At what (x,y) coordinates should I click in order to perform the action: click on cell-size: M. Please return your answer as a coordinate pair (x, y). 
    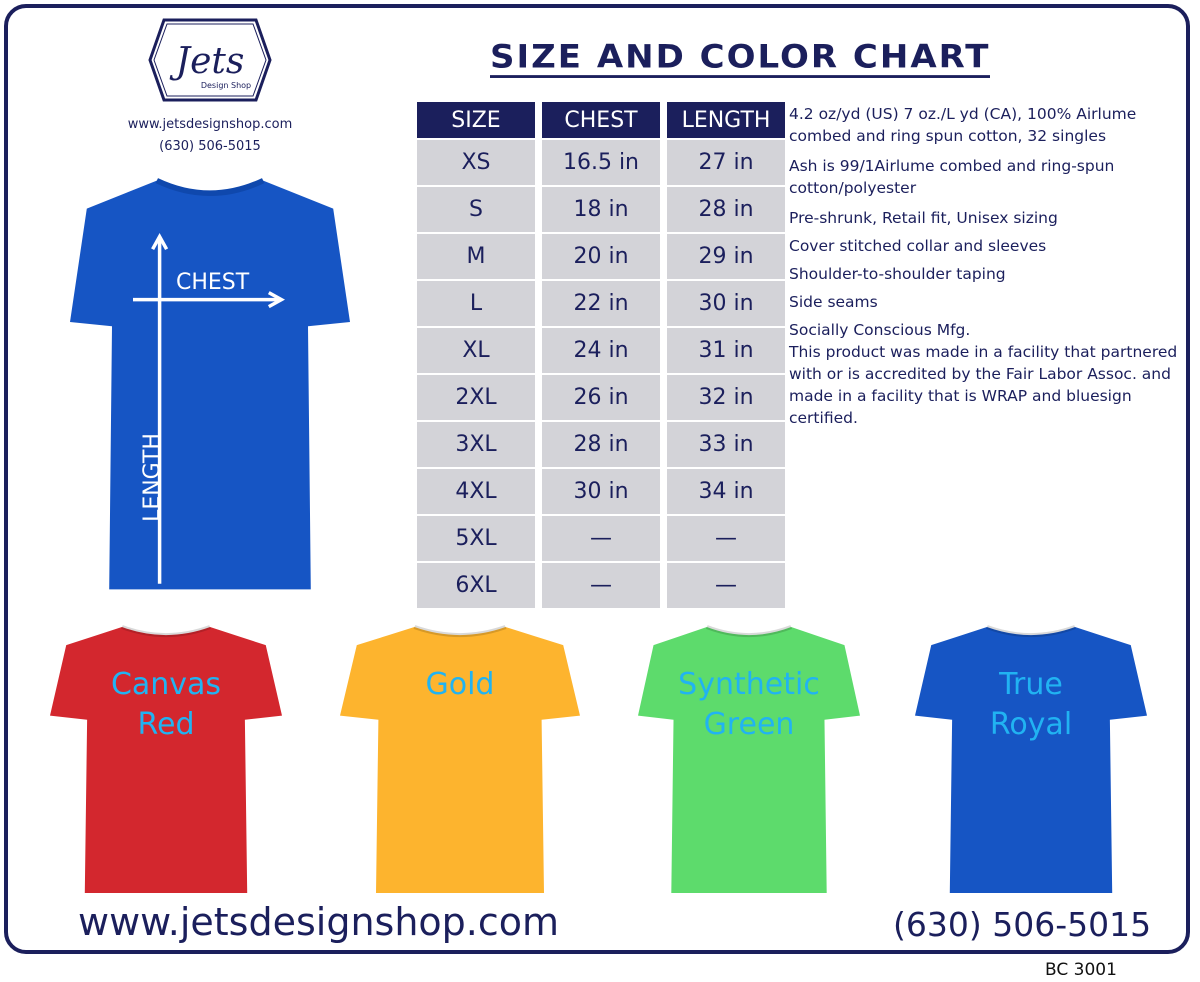
    Looking at the image, I should click on (476, 256).